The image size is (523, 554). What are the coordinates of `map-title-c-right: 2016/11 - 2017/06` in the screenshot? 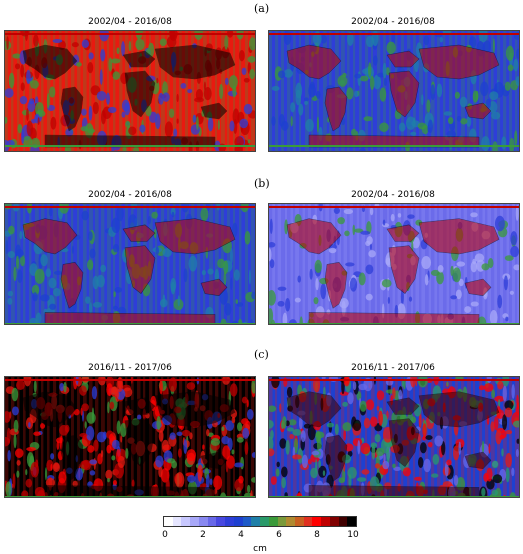 It's located at (393, 368).